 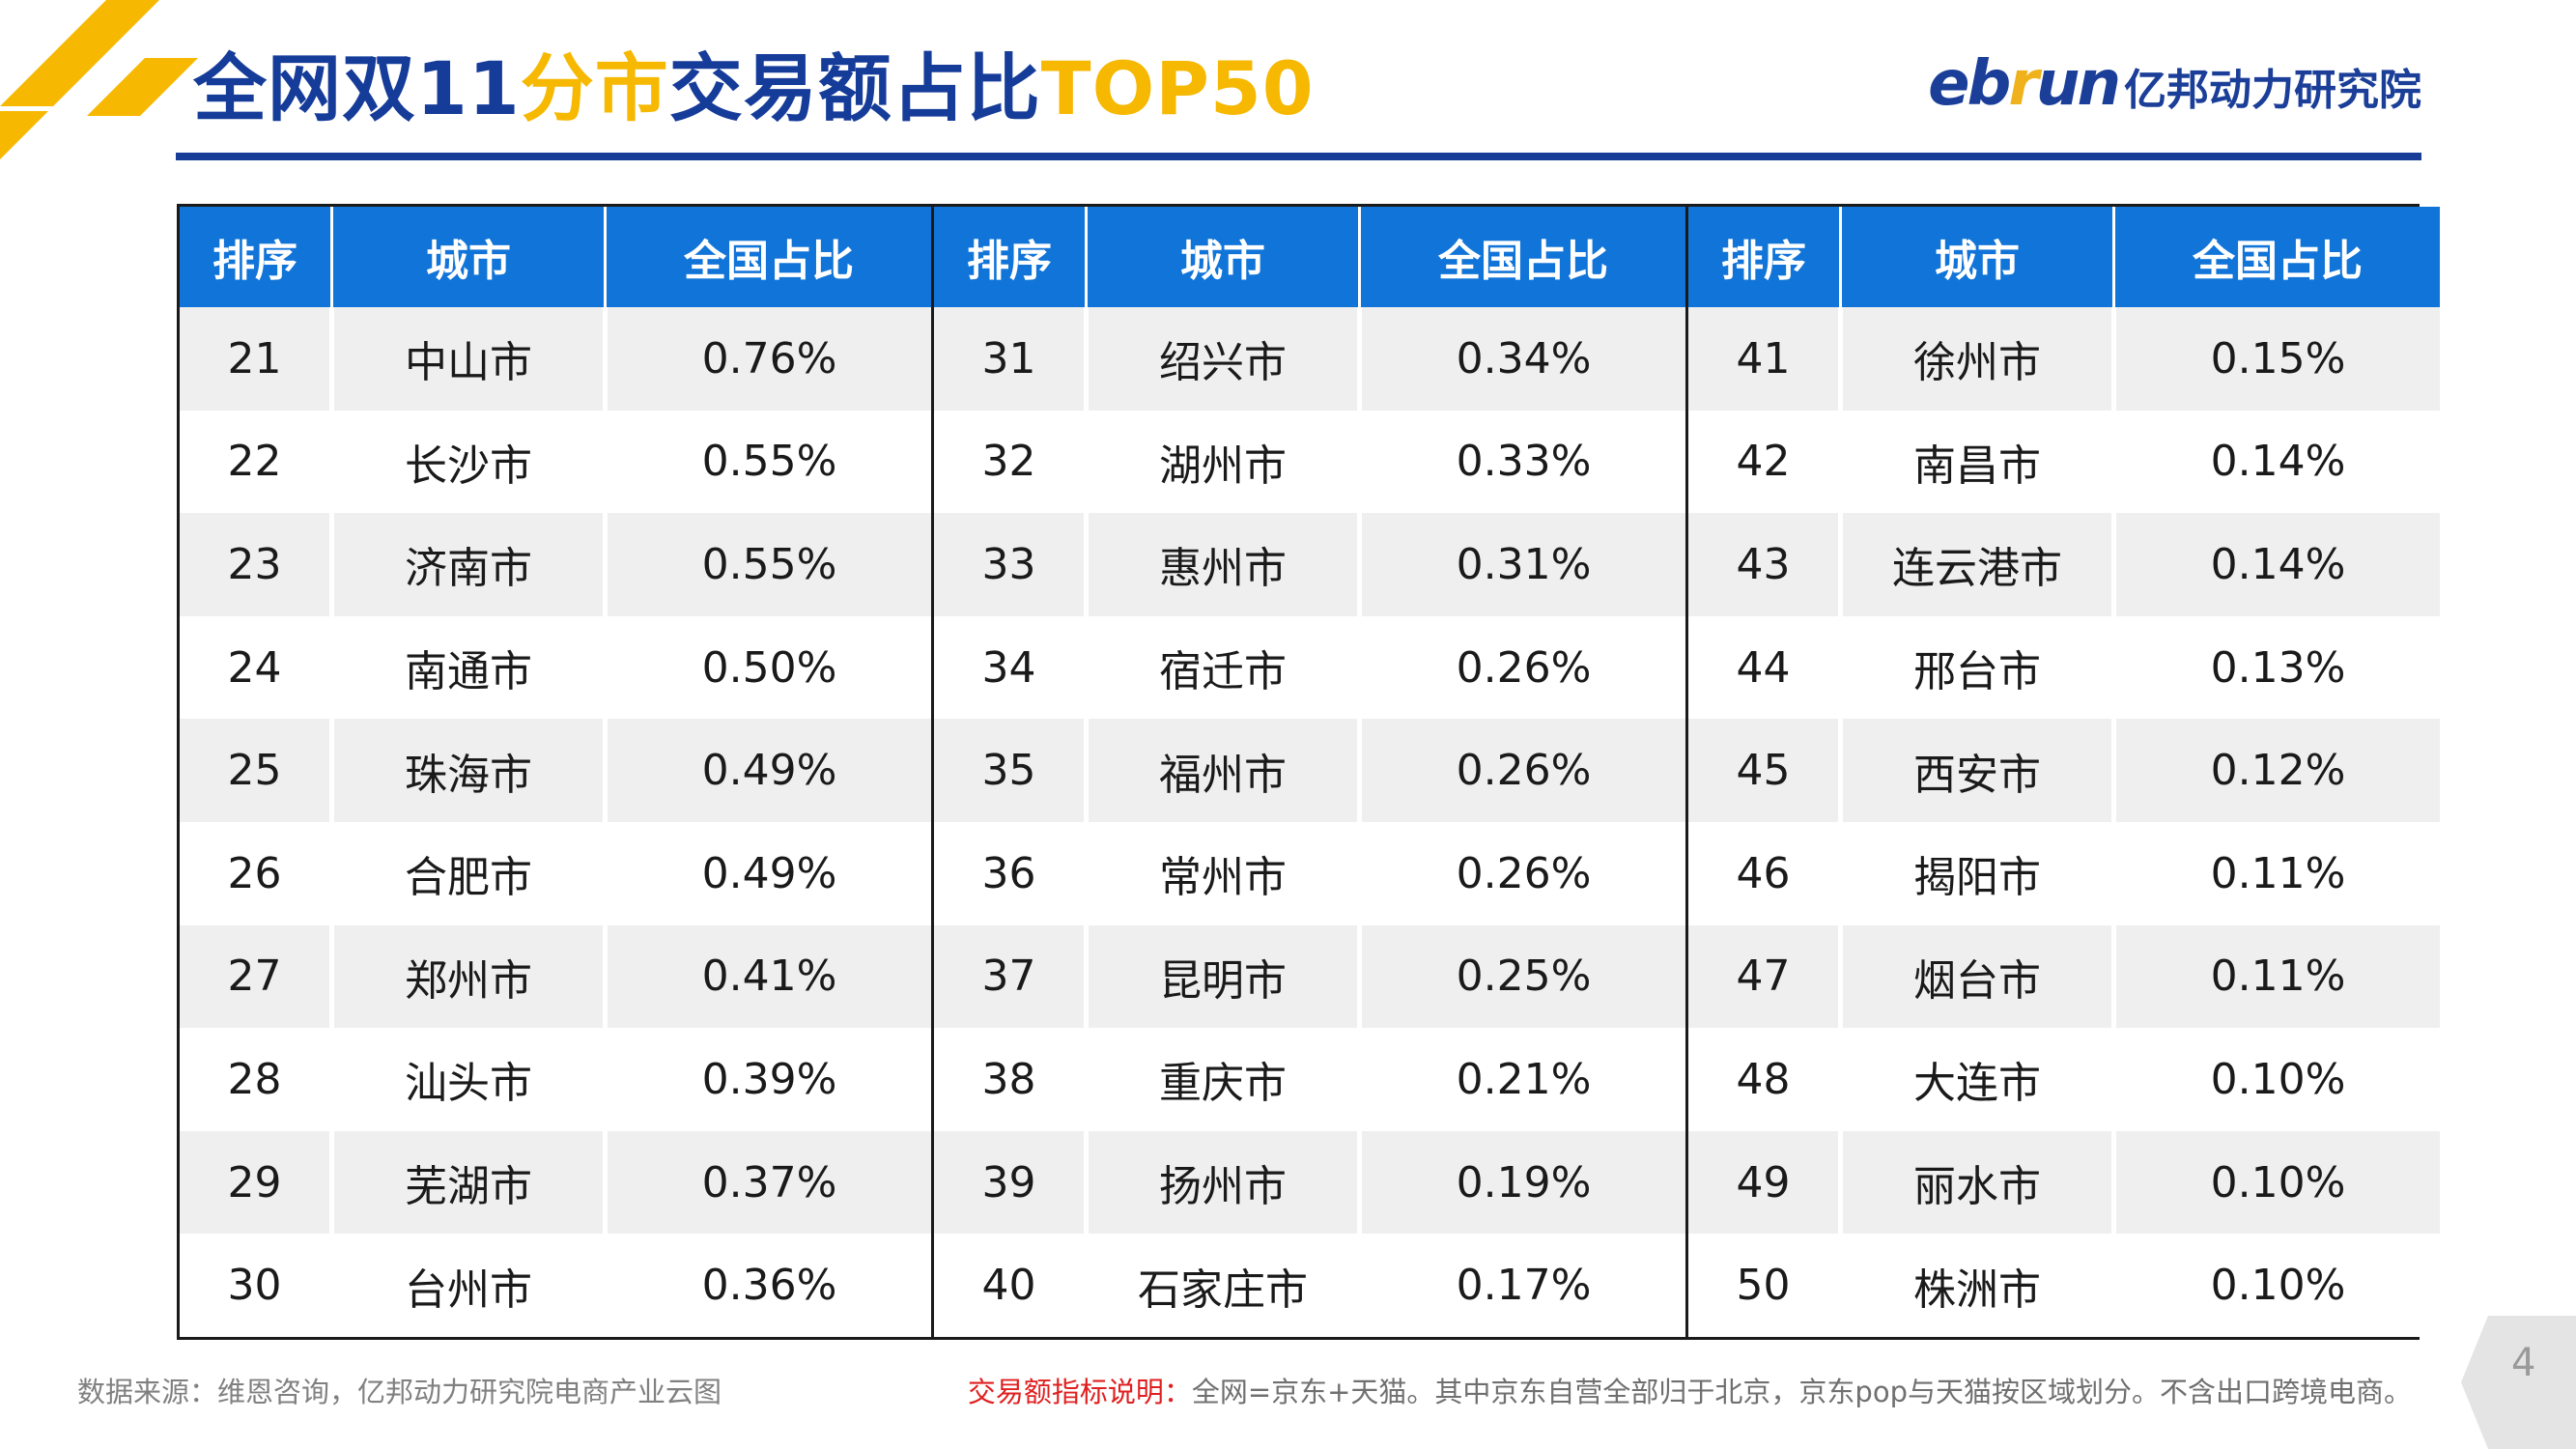 I want to click on share-cell: 0.49%, so click(x=767, y=770).